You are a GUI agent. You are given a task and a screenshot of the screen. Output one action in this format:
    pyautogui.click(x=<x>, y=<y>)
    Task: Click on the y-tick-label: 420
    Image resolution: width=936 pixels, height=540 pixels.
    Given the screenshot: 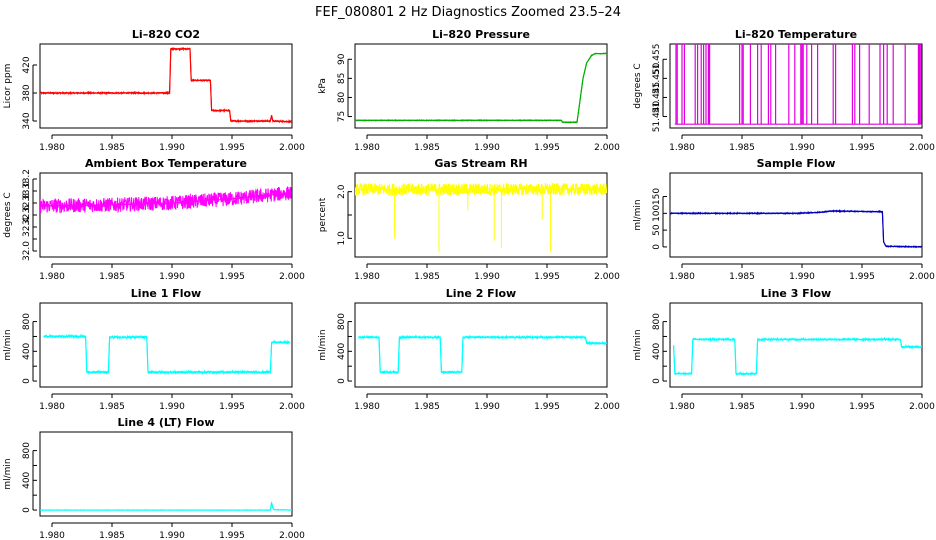 What is the action you would take?
    pyautogui.click(x=27, y=64)
    